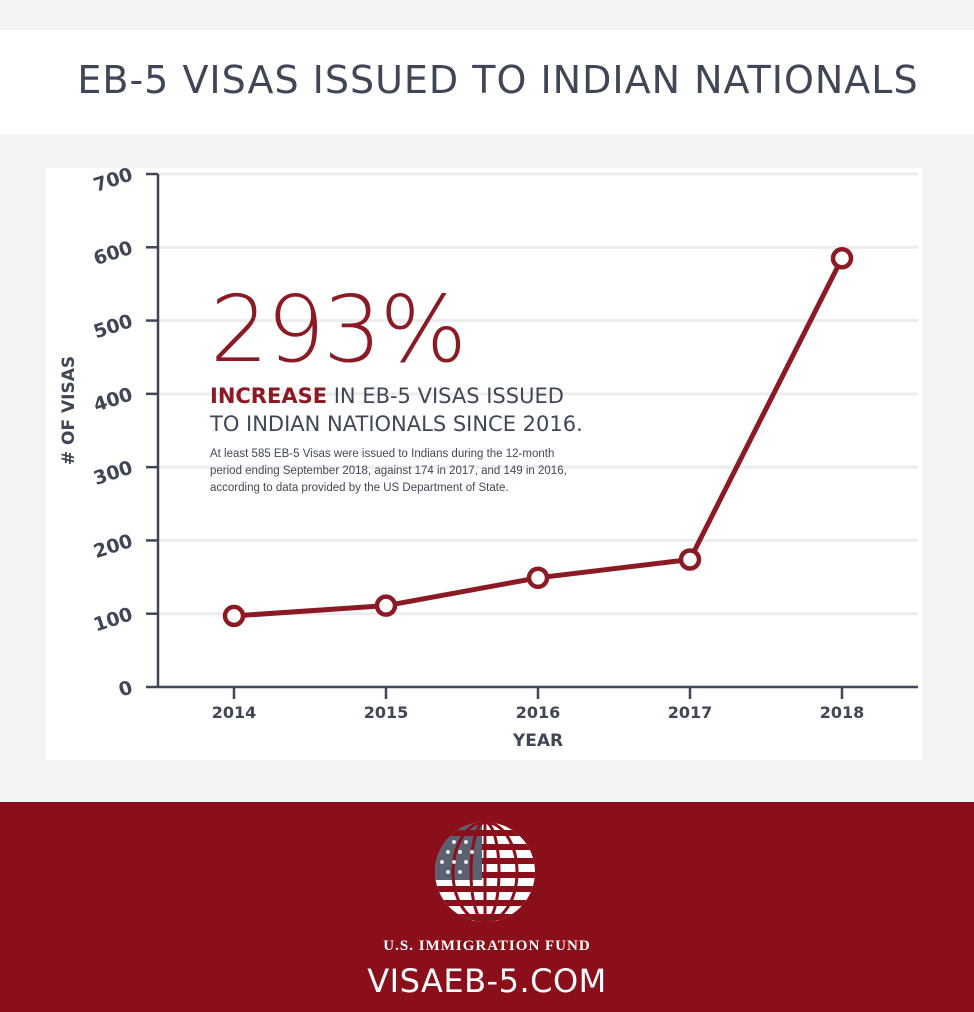  Describe the element at coordinates (338, 329) in the screenshot. I see `percent-increase: 293%` at that location.